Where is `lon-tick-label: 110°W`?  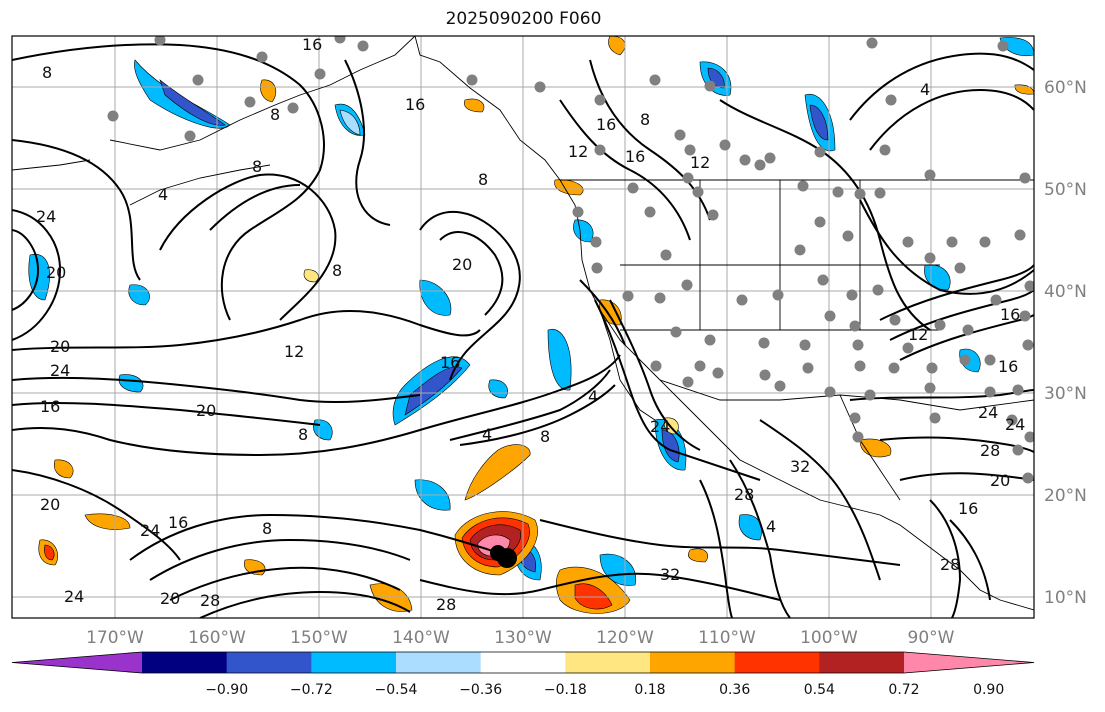
lon-tick-label: 110°W is located at coordinates (727, 638).